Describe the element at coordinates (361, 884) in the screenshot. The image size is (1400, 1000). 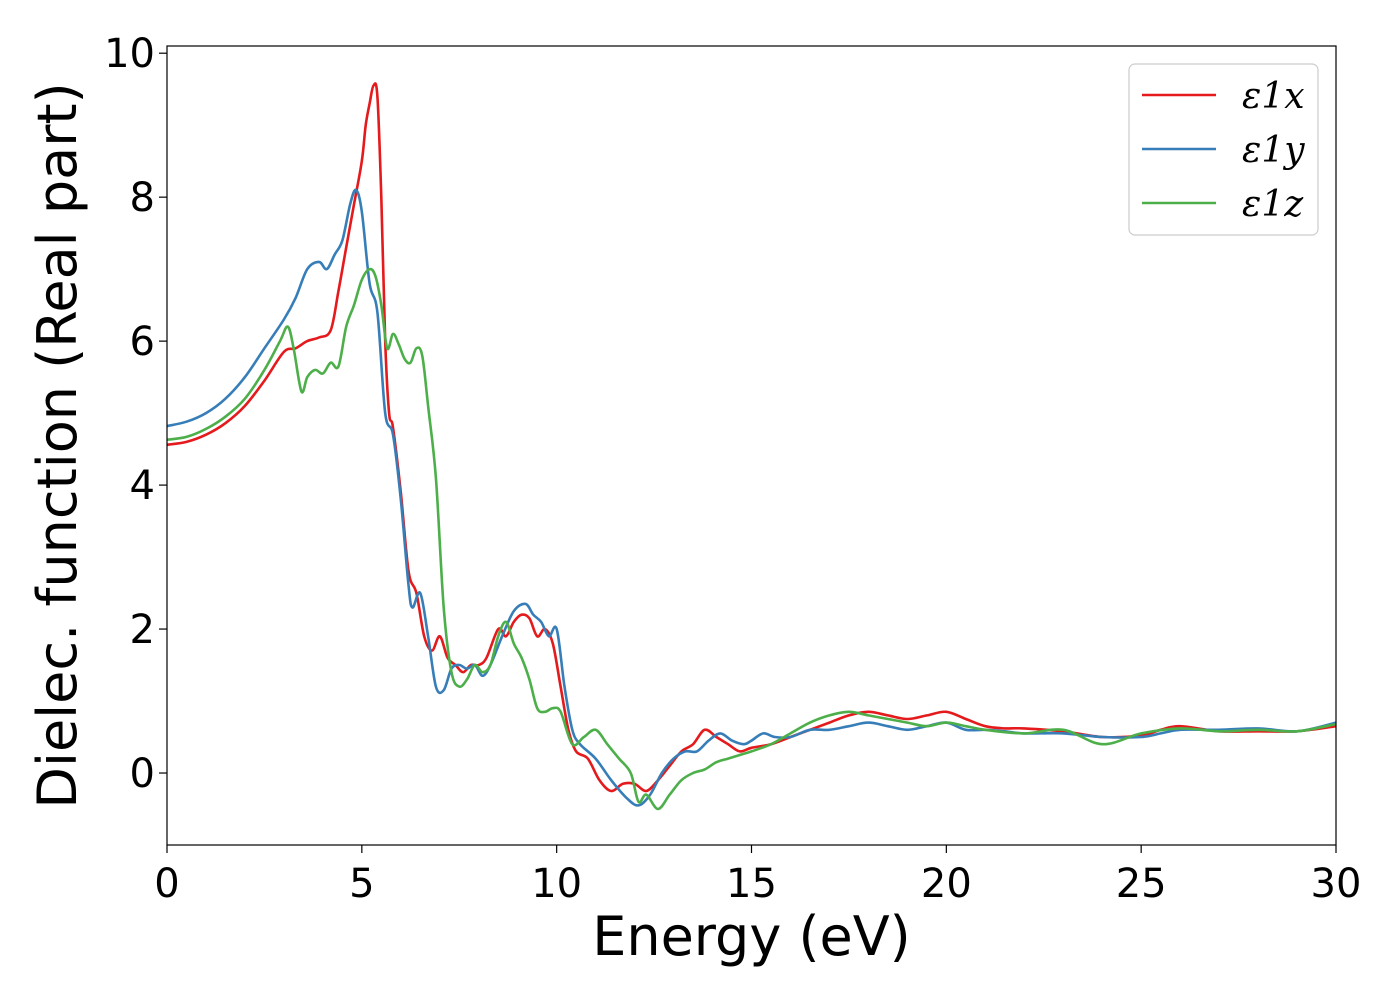
I see `x-tick-label: 5` at that location.